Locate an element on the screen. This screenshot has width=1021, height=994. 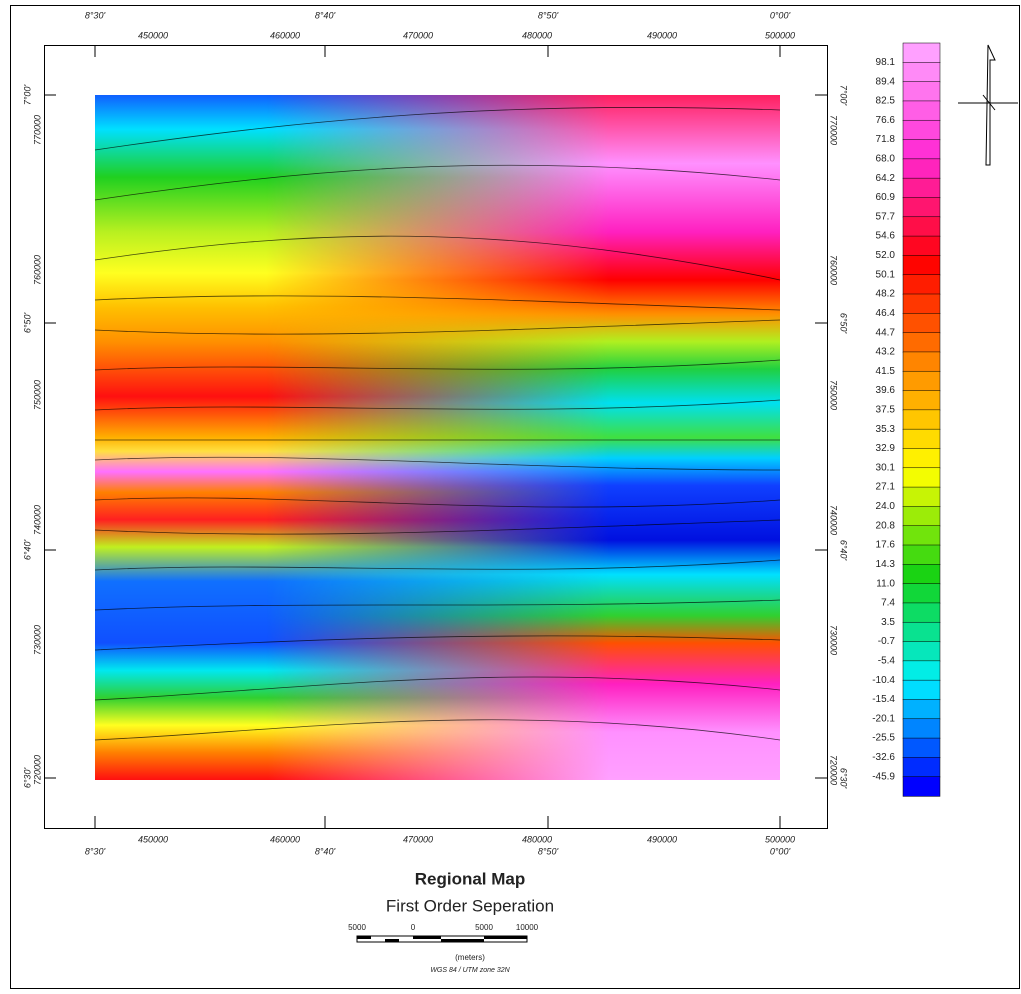
bottom-utm-label: 450000 is located at coordinates (153, 839).